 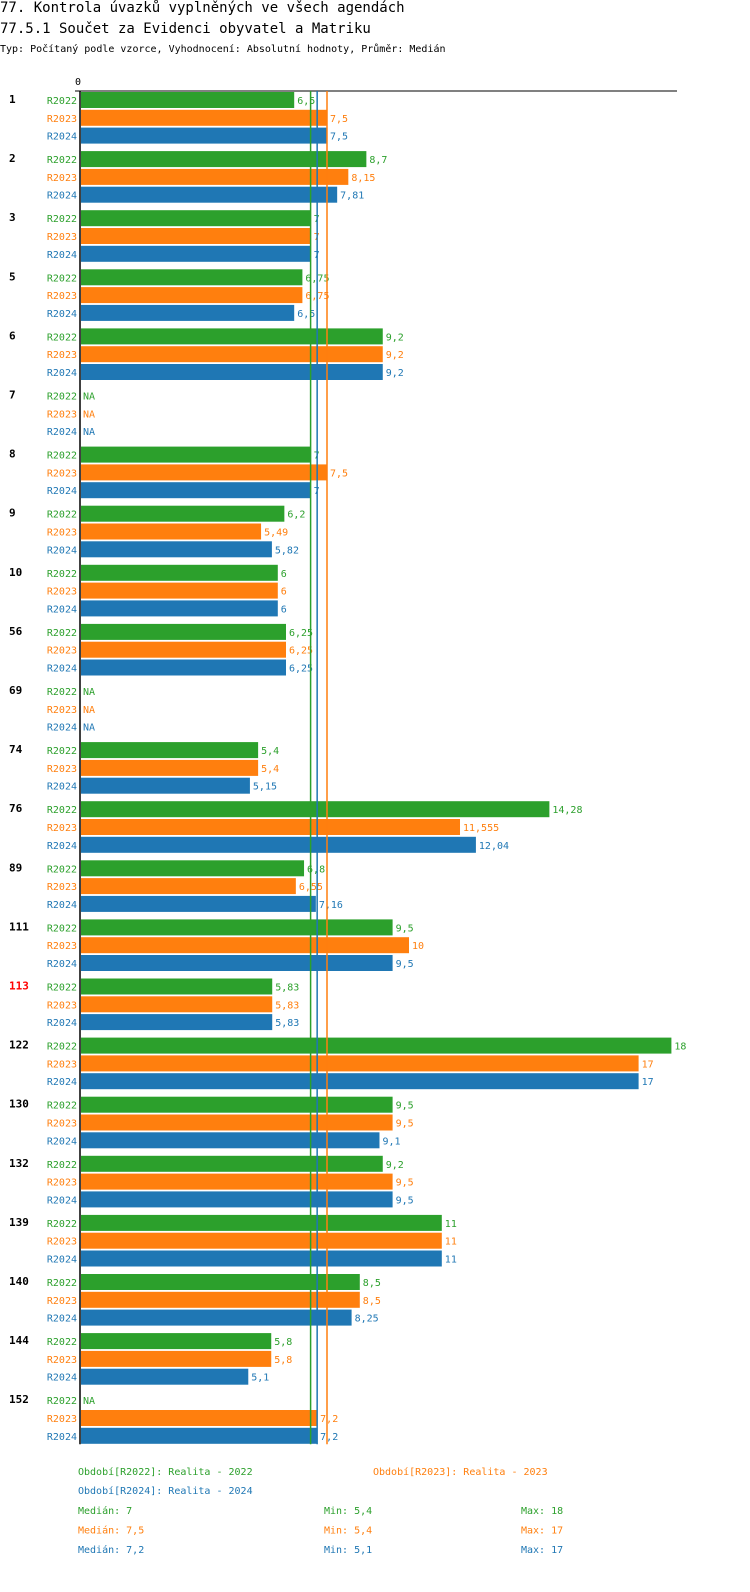 I want to click on category-label-152: 152, so click(x=19, y=1399).